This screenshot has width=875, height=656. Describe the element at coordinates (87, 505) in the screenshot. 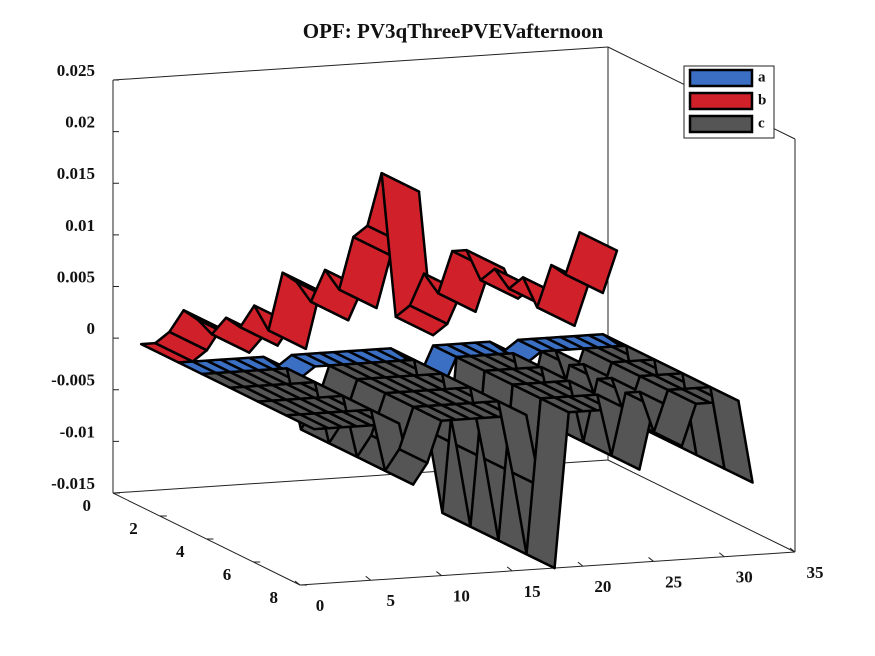

I see `y-tick-label: 0` at that location.